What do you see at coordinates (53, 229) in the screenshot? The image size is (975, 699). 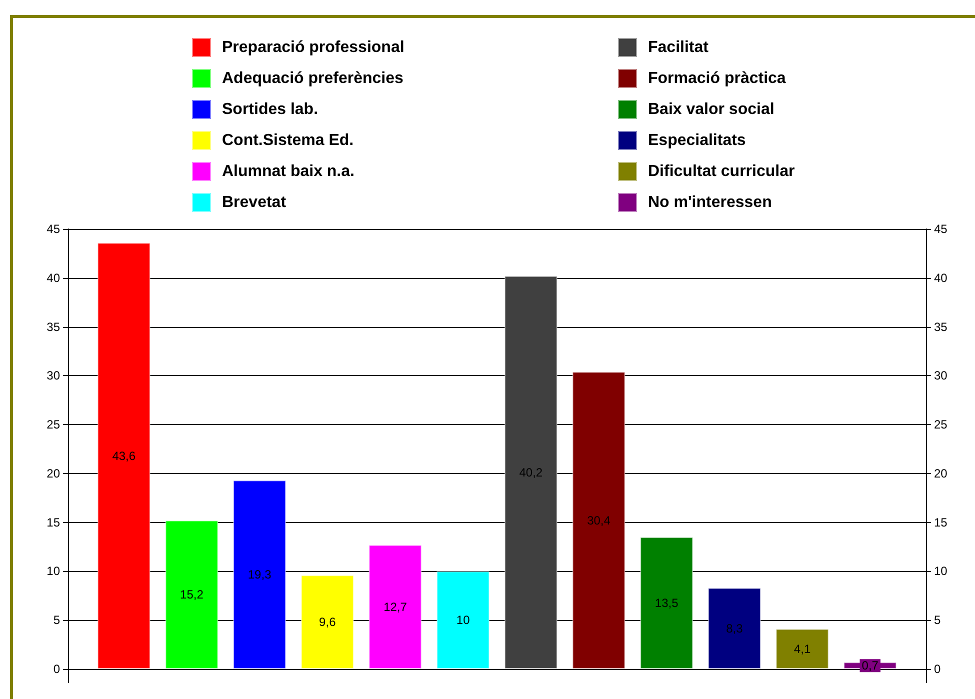 I see `y-tick-label: 45` at bounding box center [53, 229].